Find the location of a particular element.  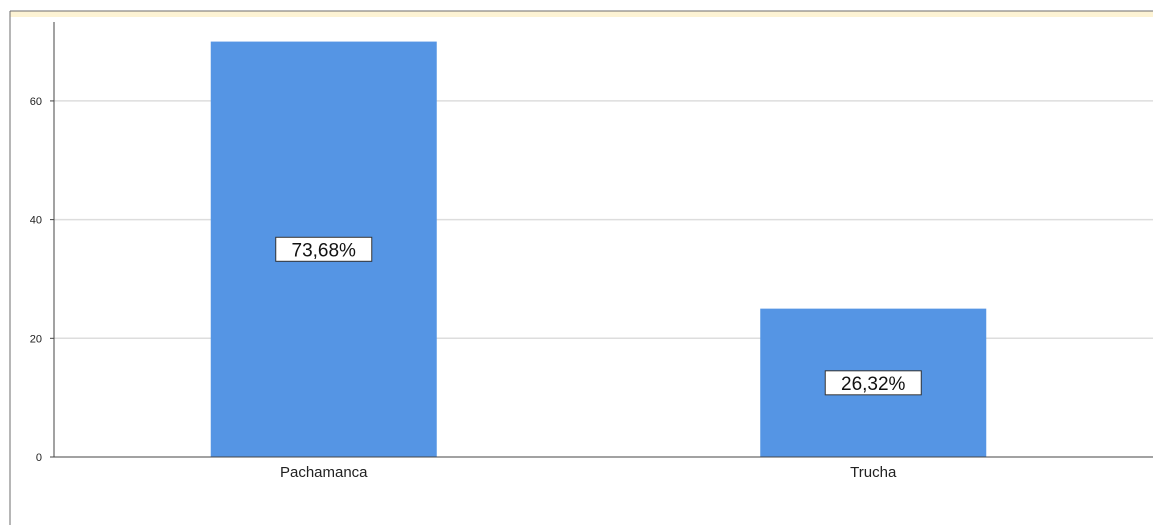

x-tick-labels: Pachamanca Trucha is located at coordinates (588, 472).